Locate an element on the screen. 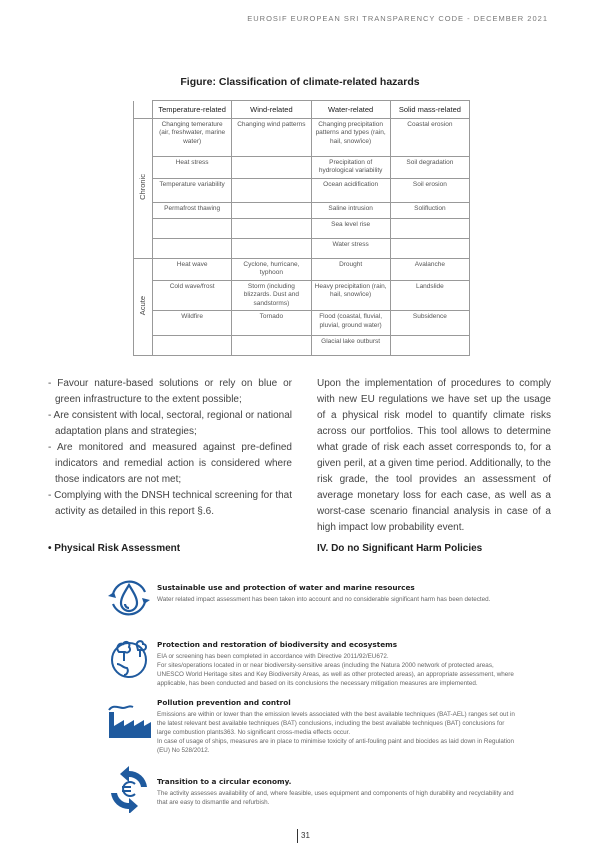 This screenshot has height=848, width=600. section-heading: IV. Do no Significant Harm Policies is located at coordinates (400, 549).